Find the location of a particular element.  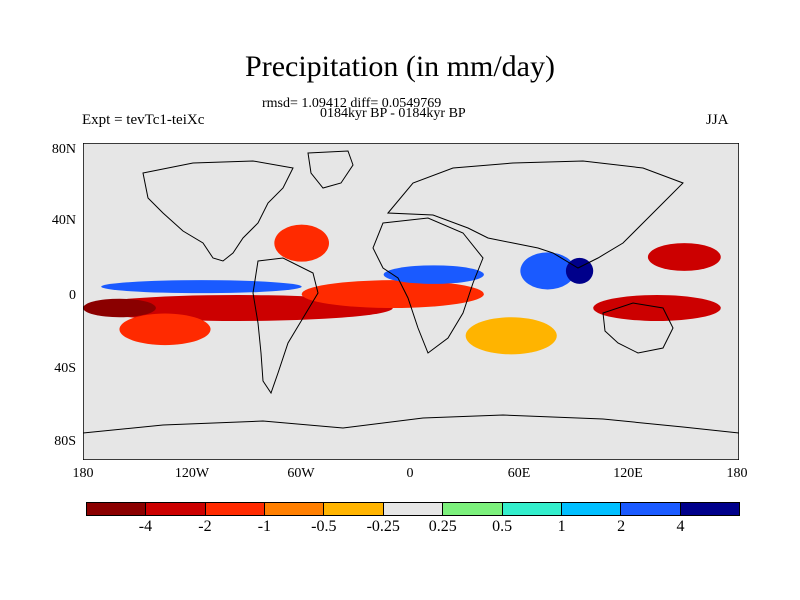

coast-greenland is located at coordinates (330, 169).